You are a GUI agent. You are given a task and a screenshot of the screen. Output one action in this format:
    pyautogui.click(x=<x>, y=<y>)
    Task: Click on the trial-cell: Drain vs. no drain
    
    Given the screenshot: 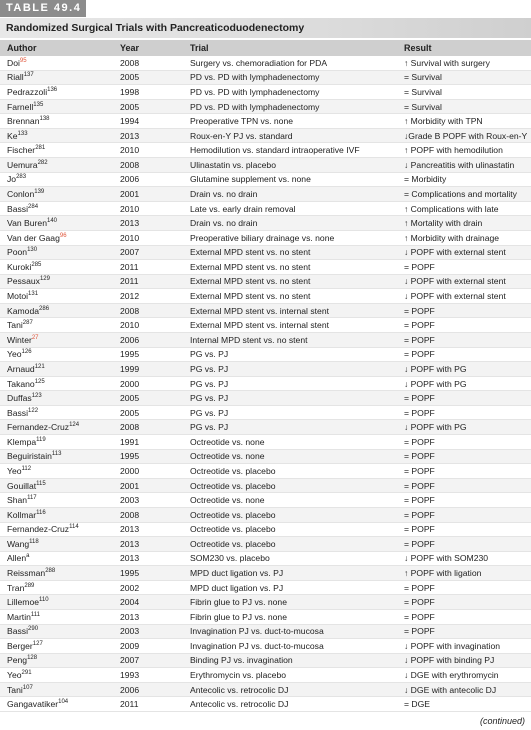 What is the action you would take?
    pyautogui.click(x=290, y=194)
    